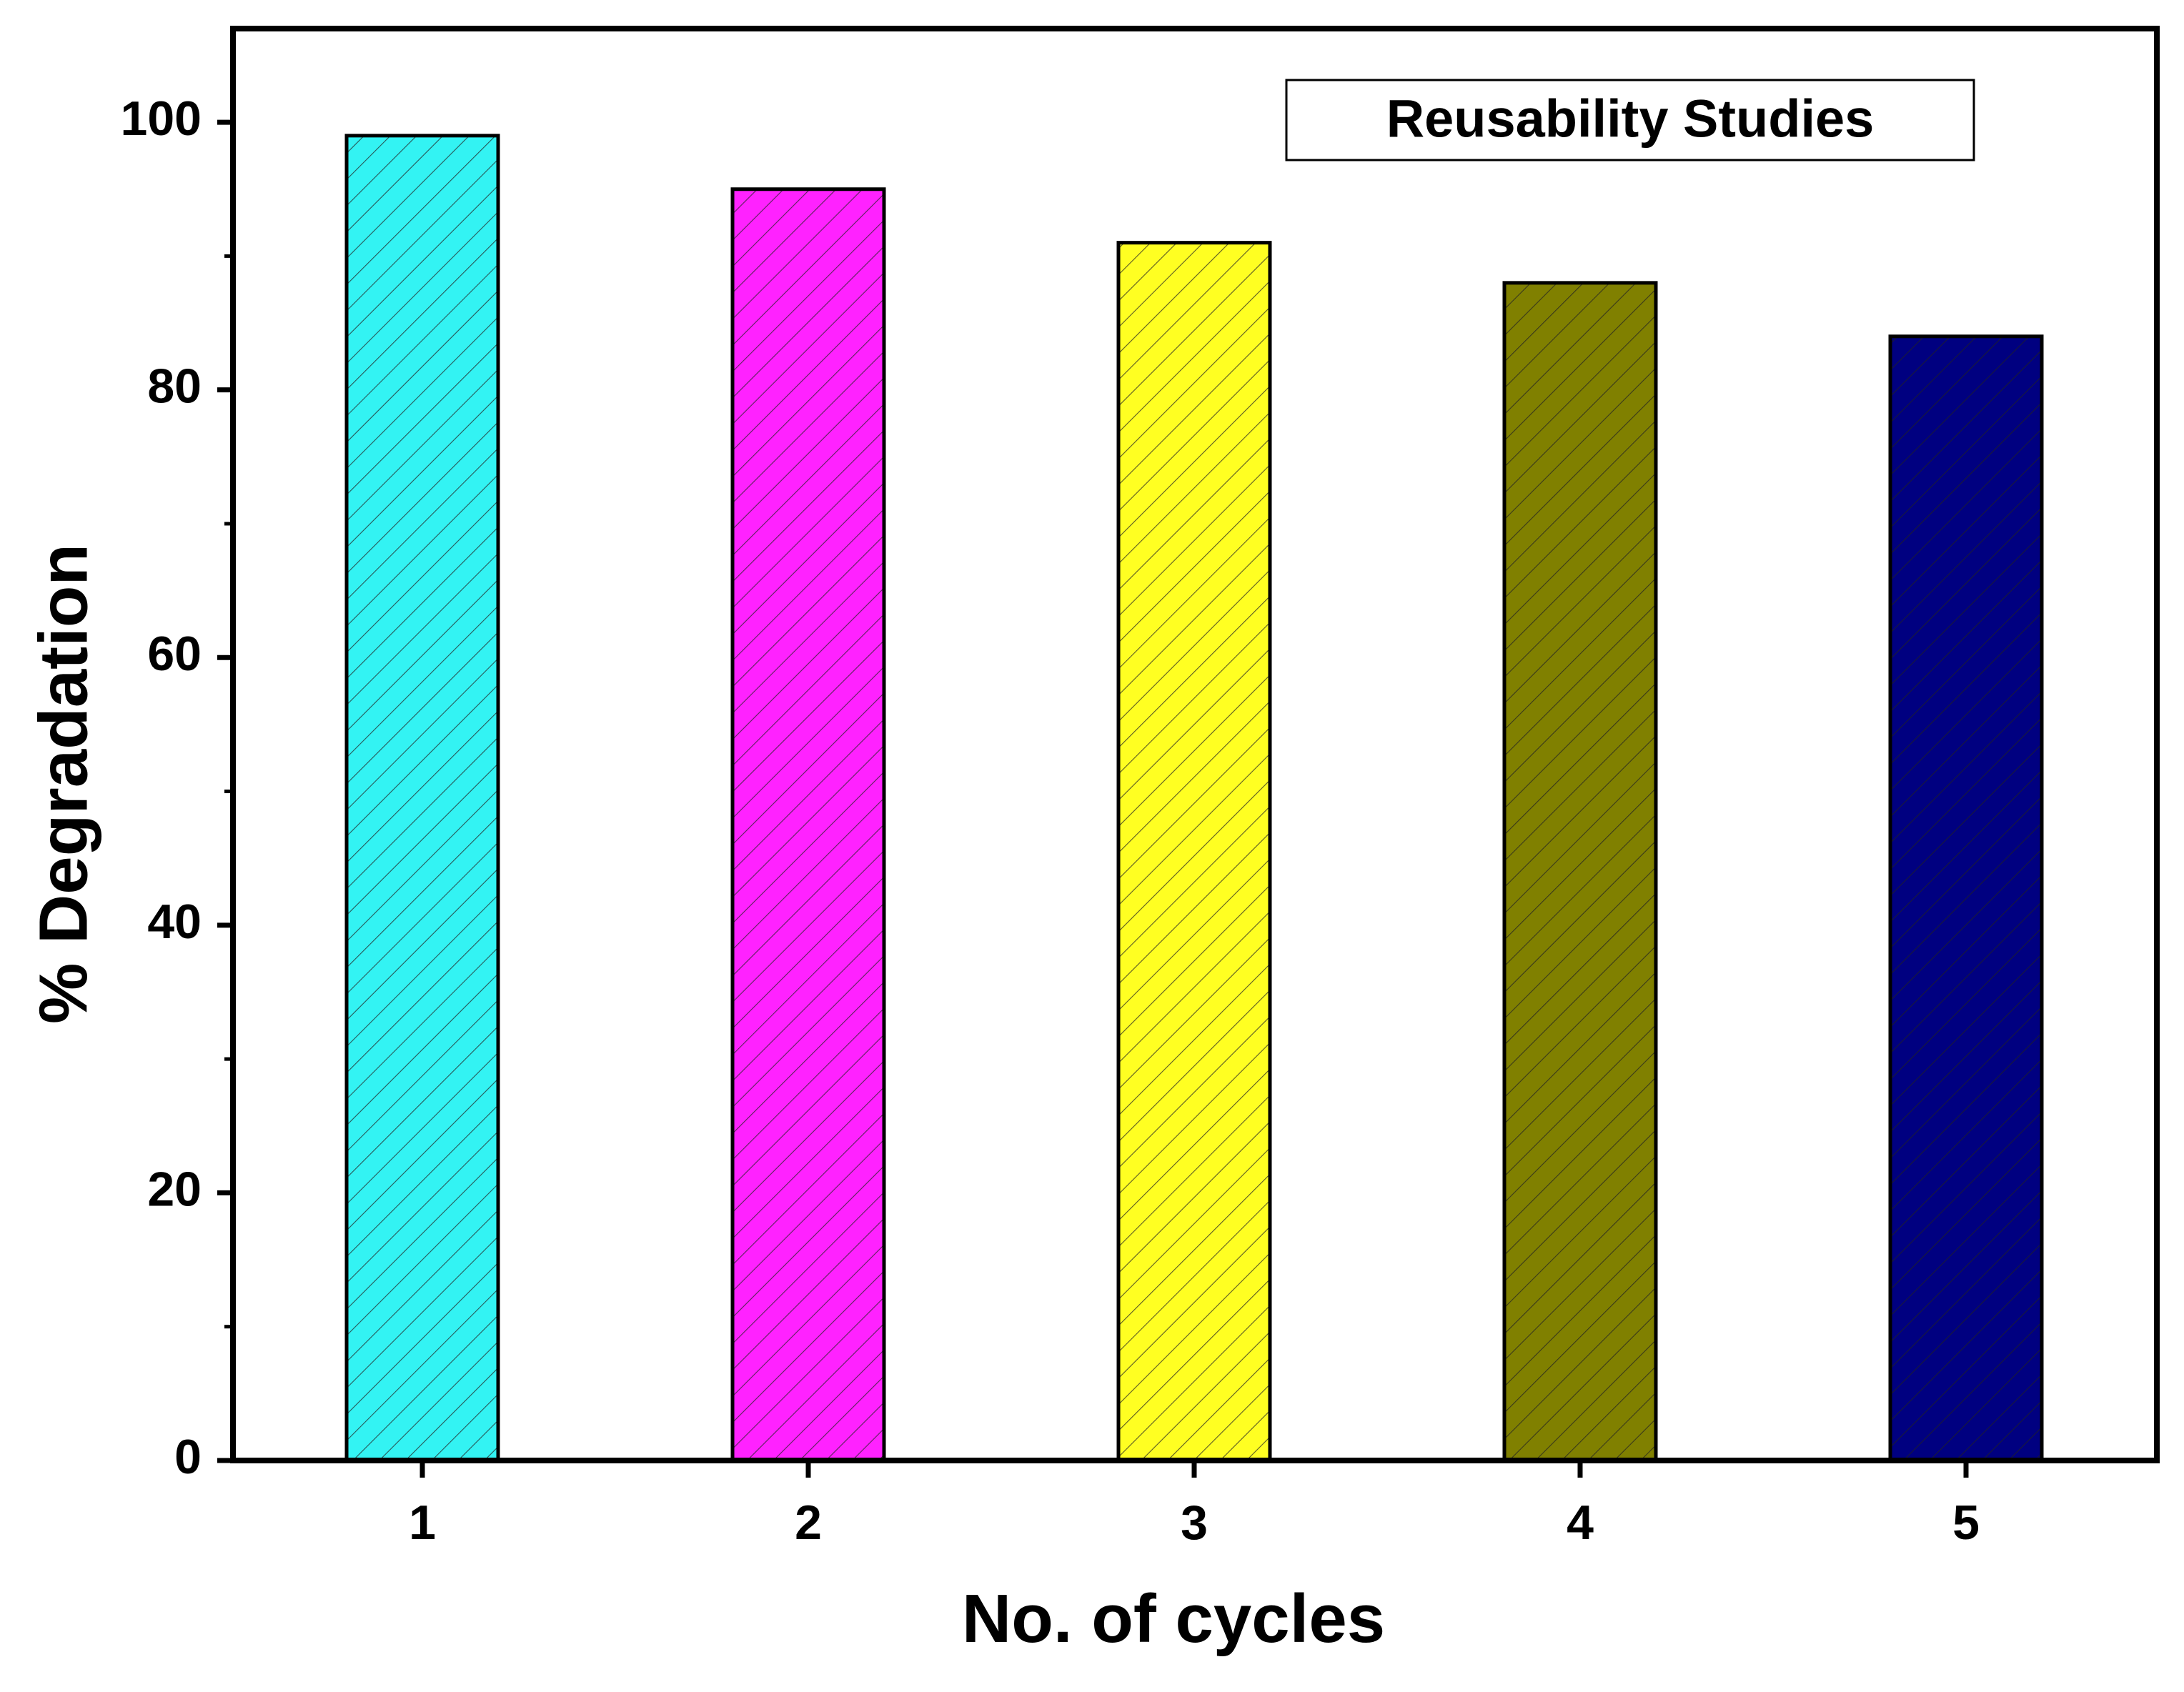 The width and height of the screenshot is (2184, 1692). I want to click on y-tick-label: 60, so click(174, 654).